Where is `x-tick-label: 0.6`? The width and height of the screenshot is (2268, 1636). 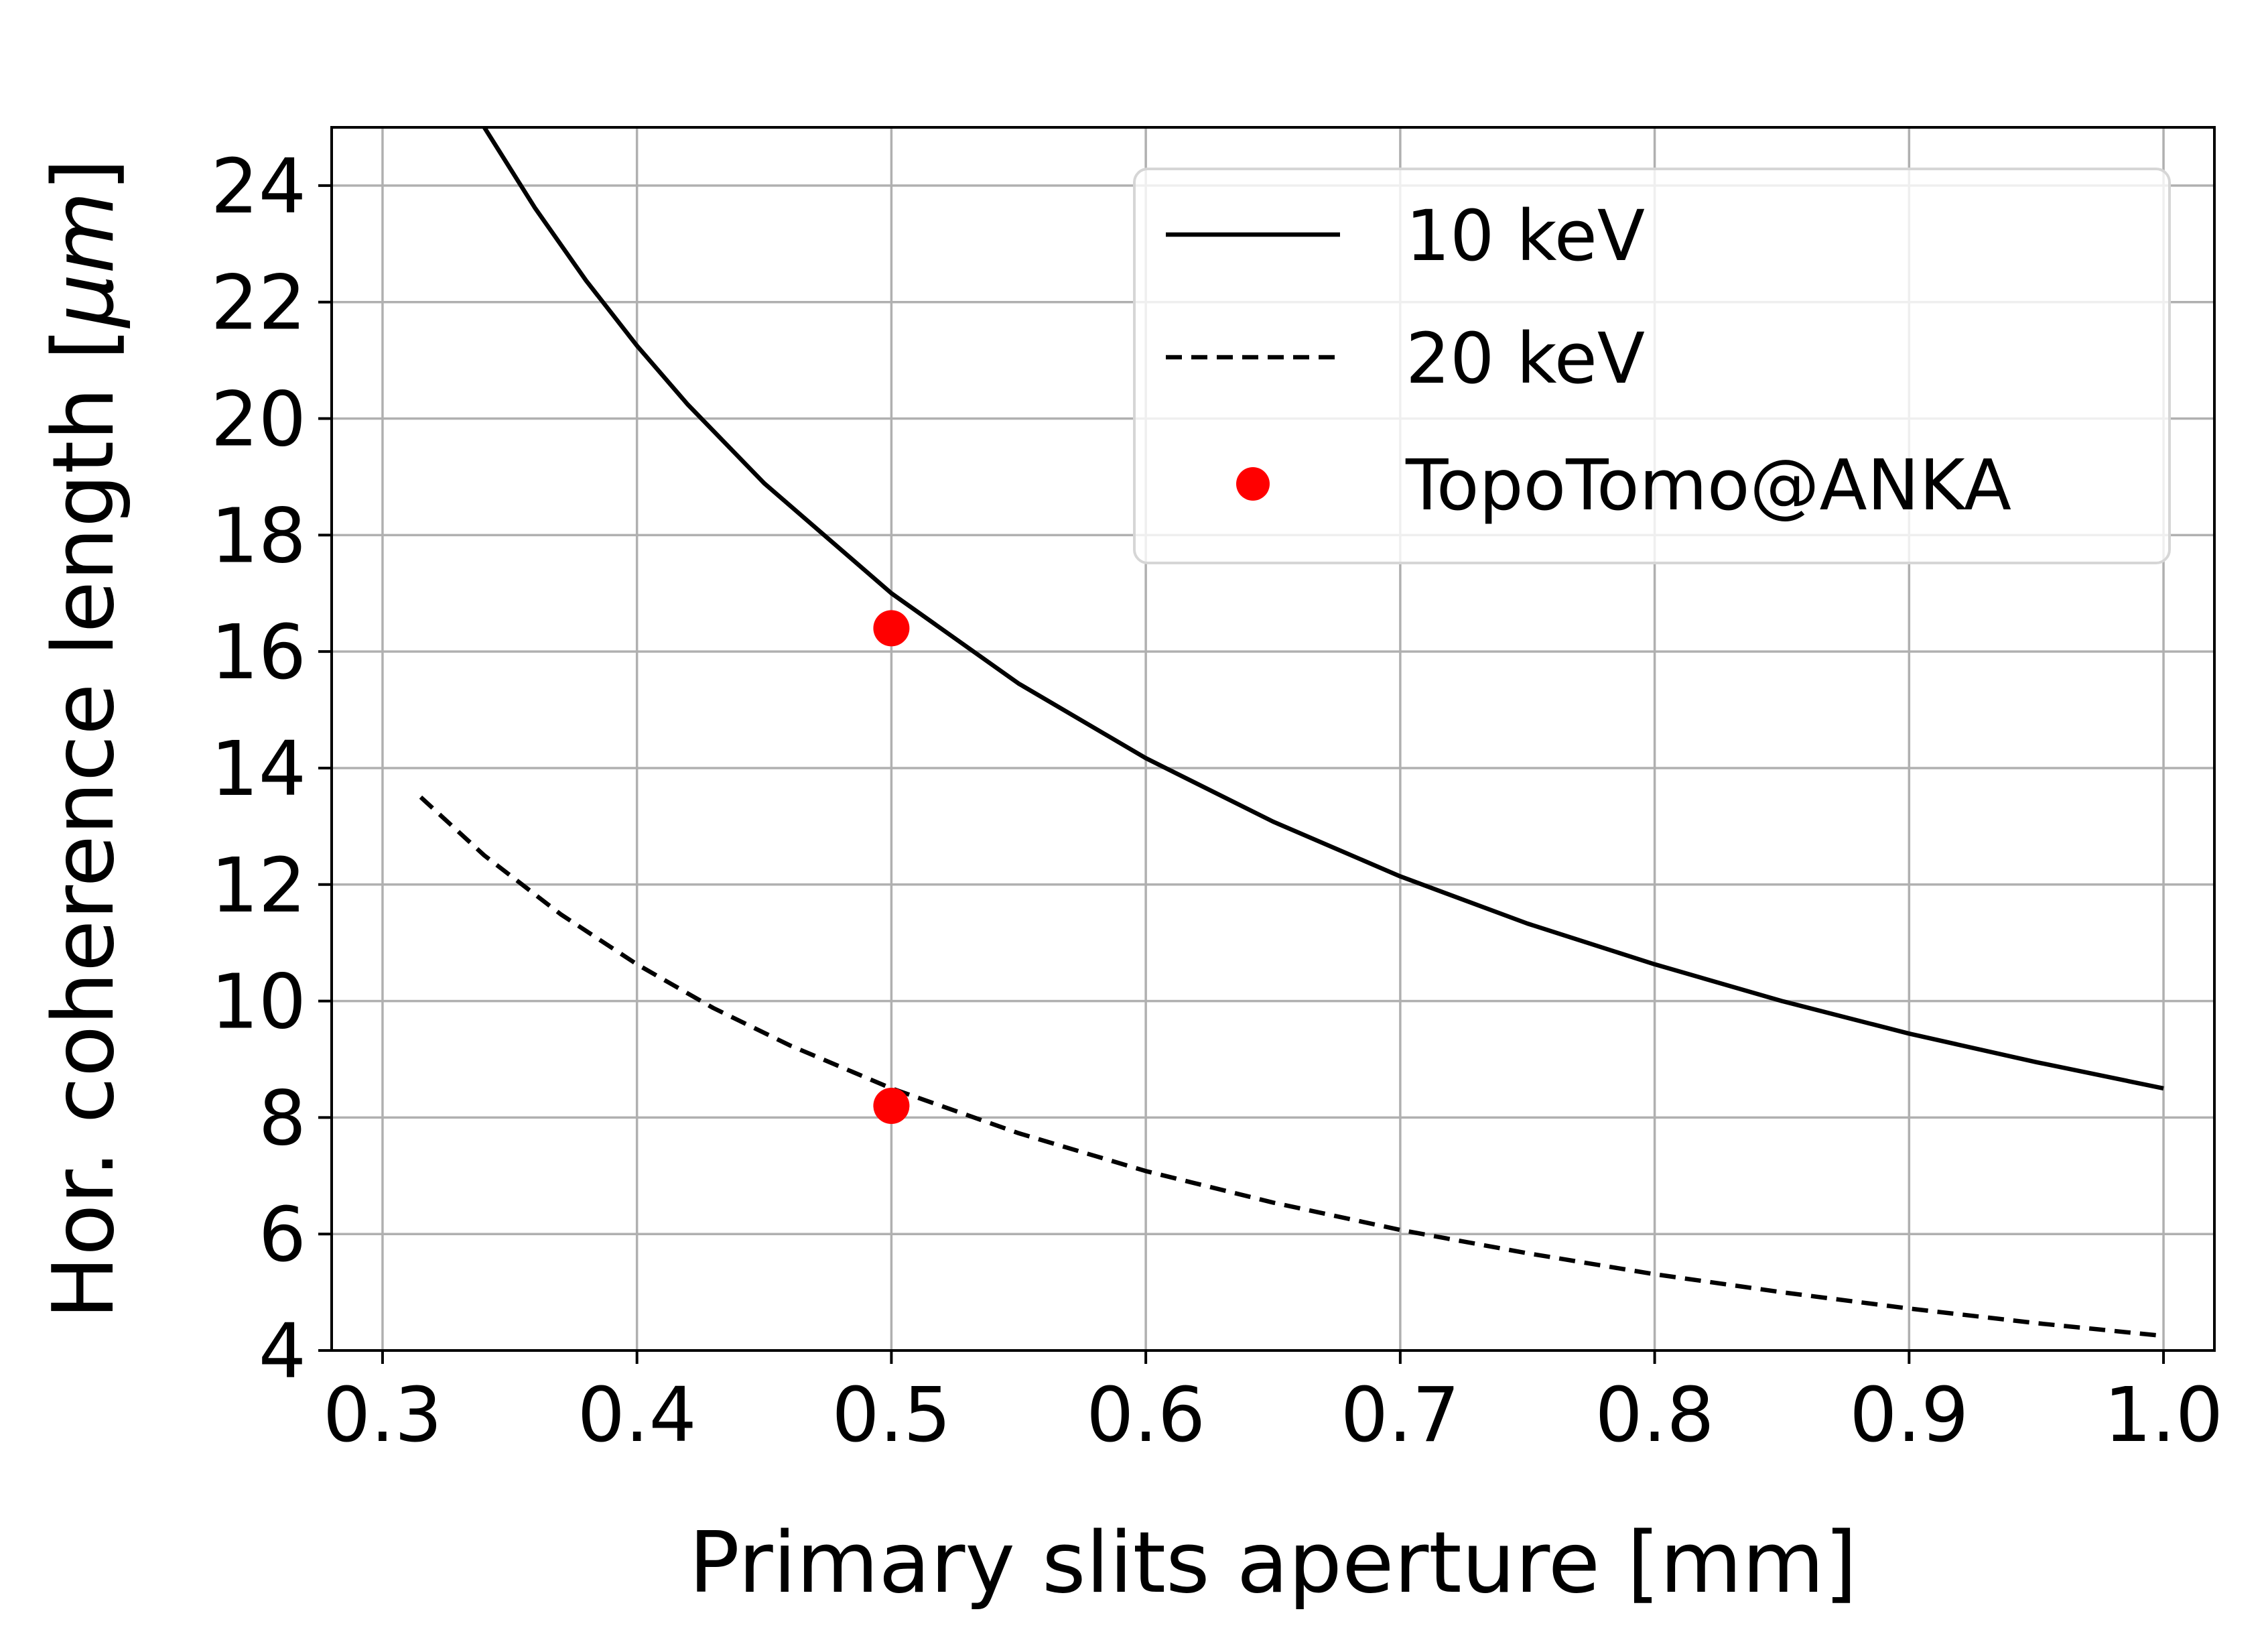 x-tick-label: 0.6 is located at coordinates (1145, 1415).